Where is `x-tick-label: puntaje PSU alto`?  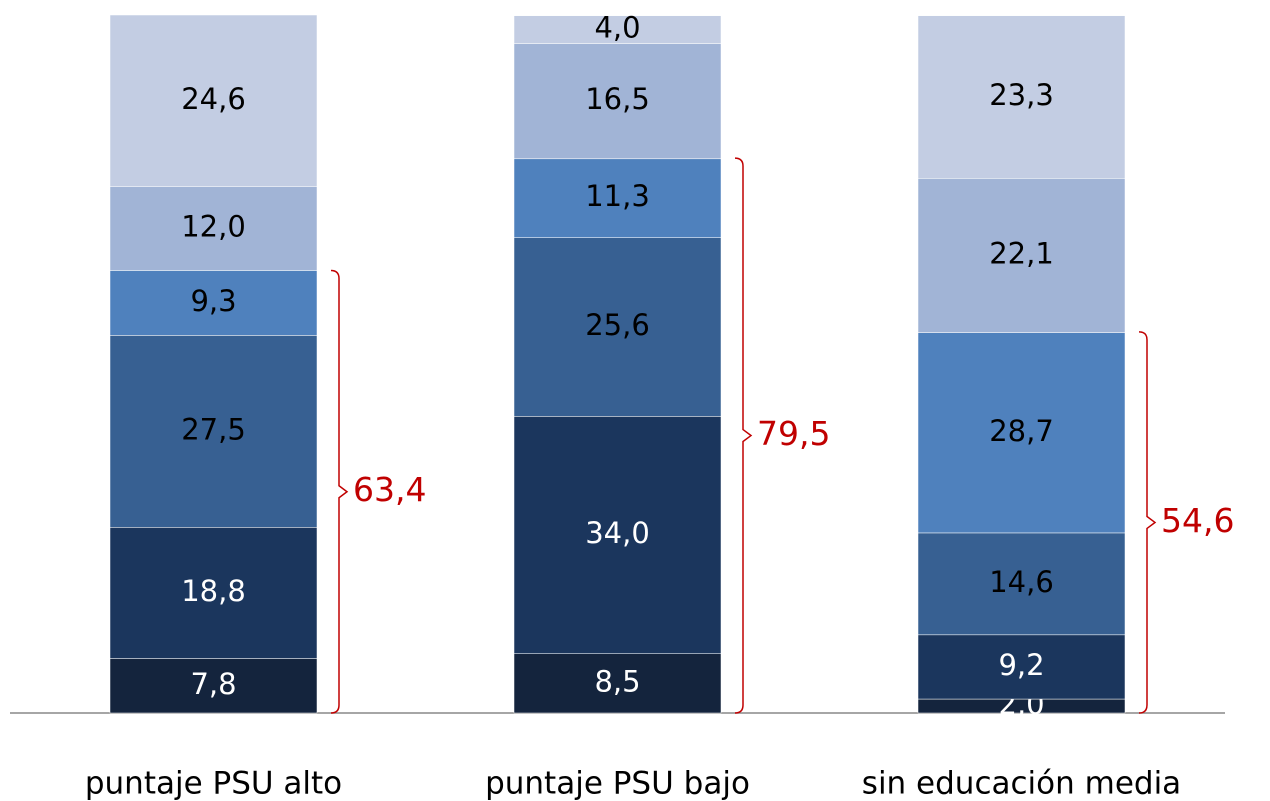 x-tick-label: puntaje PSU alto is located at coordinates (213, 783).